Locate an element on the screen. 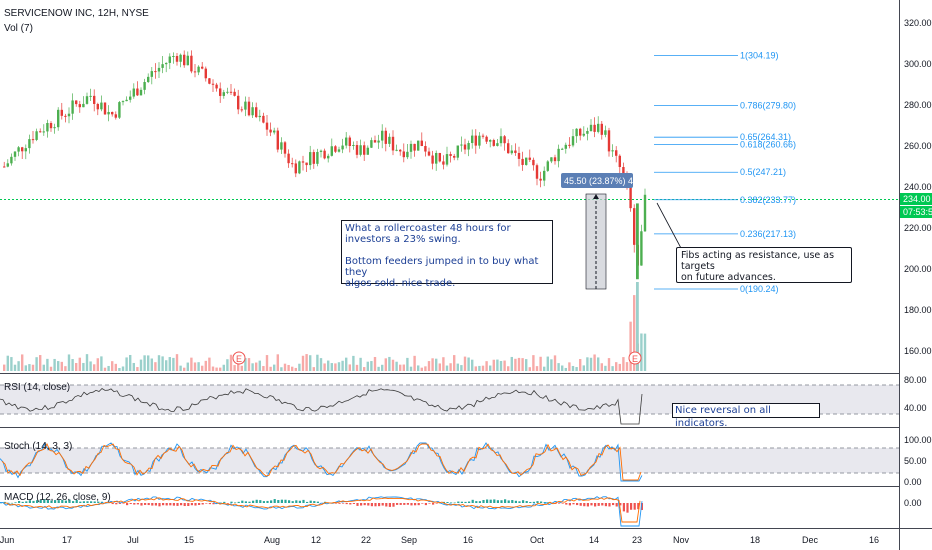 Image resolution: width=932 pixels, height=550 pixels. time-axis-label: 16 is located at coordinates (468, 540).